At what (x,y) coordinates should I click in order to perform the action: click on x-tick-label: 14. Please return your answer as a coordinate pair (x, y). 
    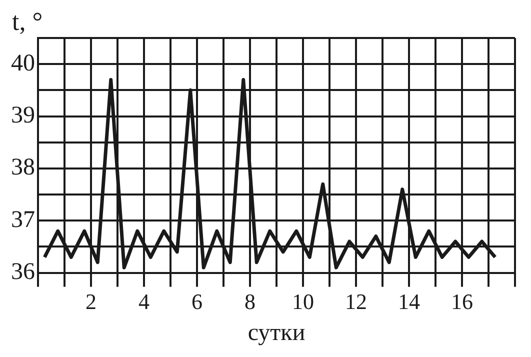
    Looking at the image, I should click on (409, 301).